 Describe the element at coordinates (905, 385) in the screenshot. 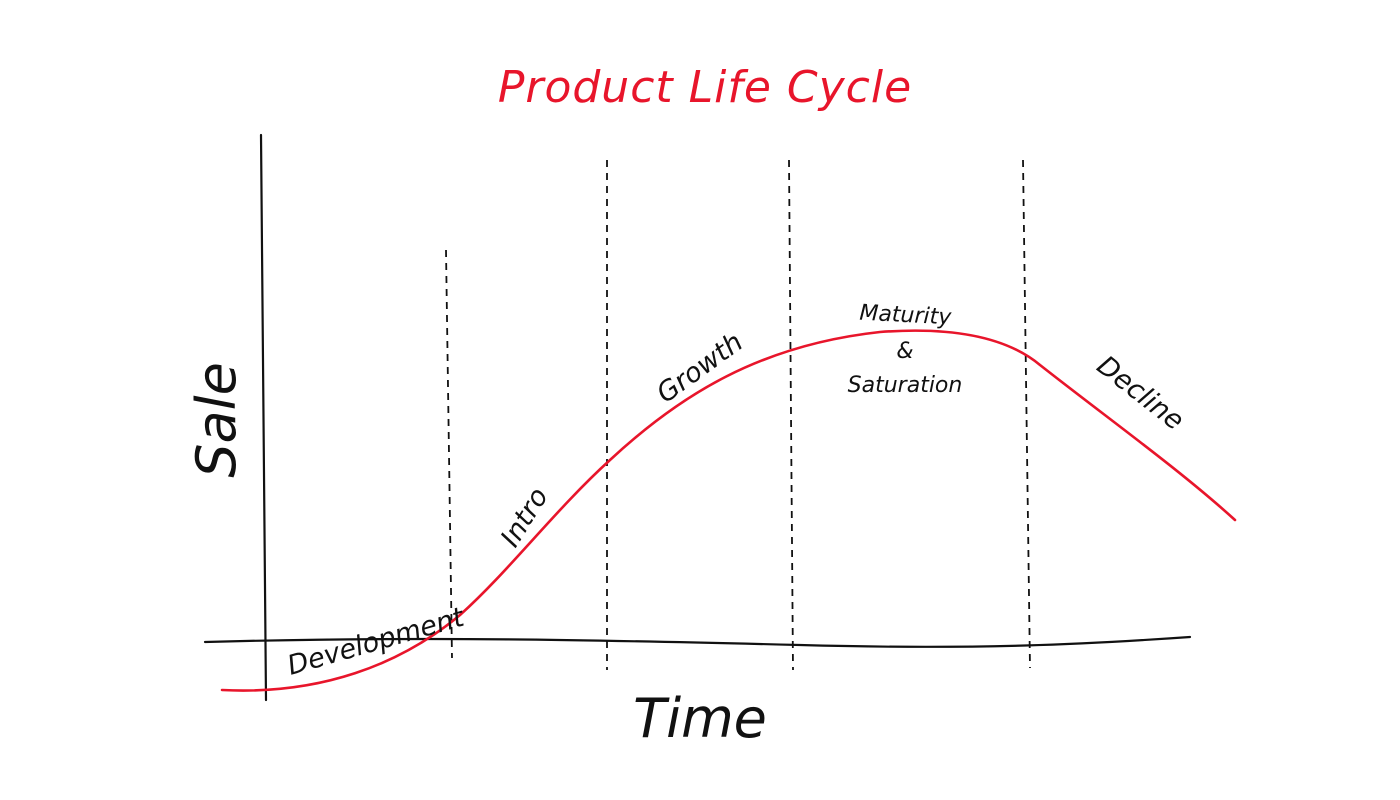

I see `stage-label-saturation: Saturation` at that location.